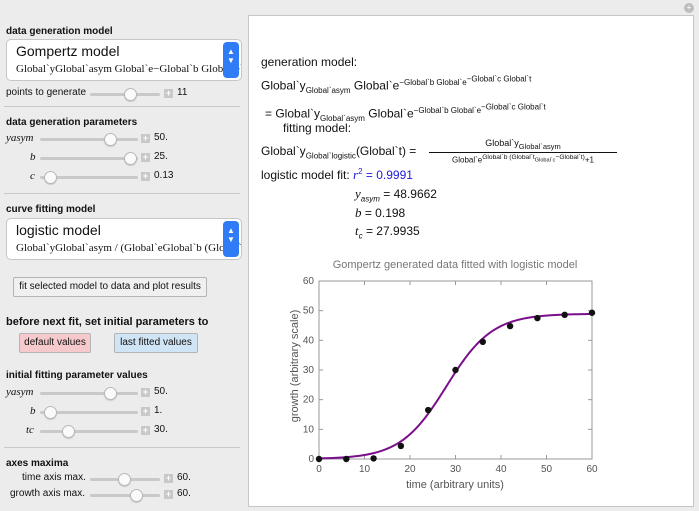 The width and height of the screenshot is (699, 511). I want to click on init-yasym-track, so click(89, 393).